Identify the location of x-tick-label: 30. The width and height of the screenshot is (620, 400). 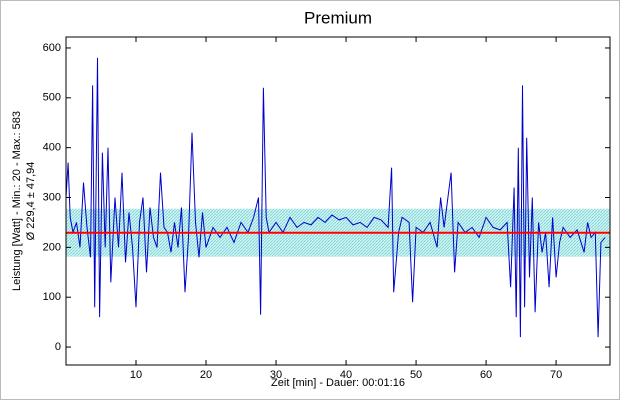
(276, 375).